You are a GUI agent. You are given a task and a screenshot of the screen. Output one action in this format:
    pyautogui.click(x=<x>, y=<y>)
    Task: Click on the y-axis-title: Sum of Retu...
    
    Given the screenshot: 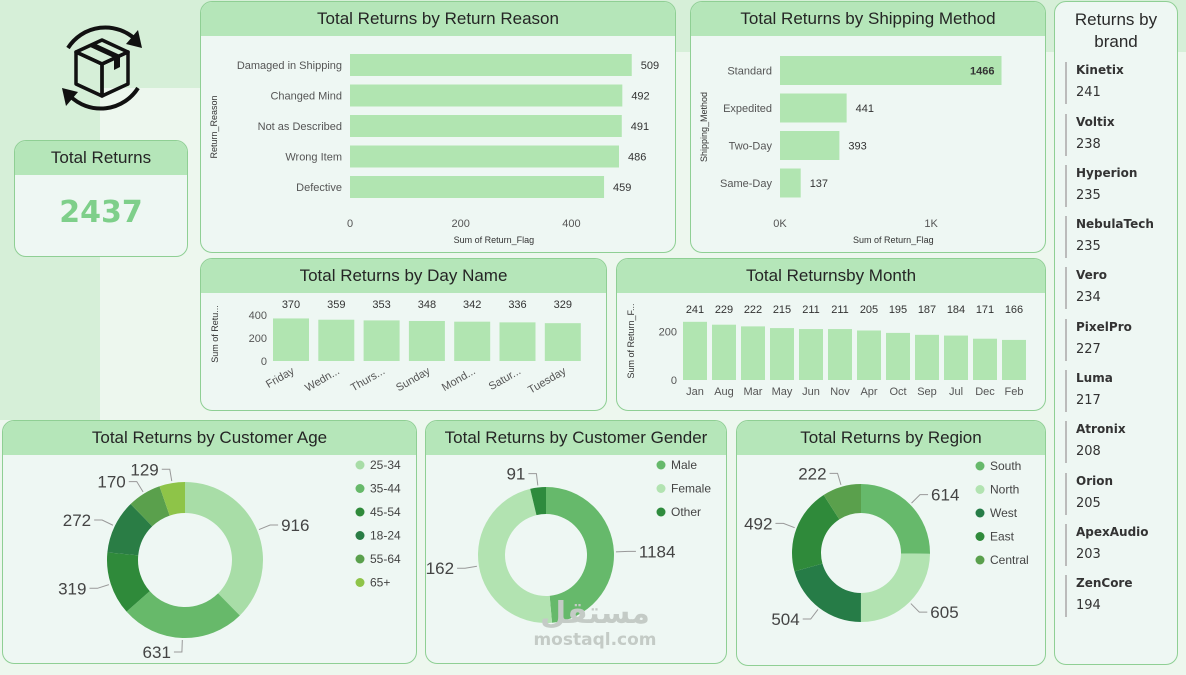 What is the action you would take?
    pyautogui.click(x=215, y=334)
    